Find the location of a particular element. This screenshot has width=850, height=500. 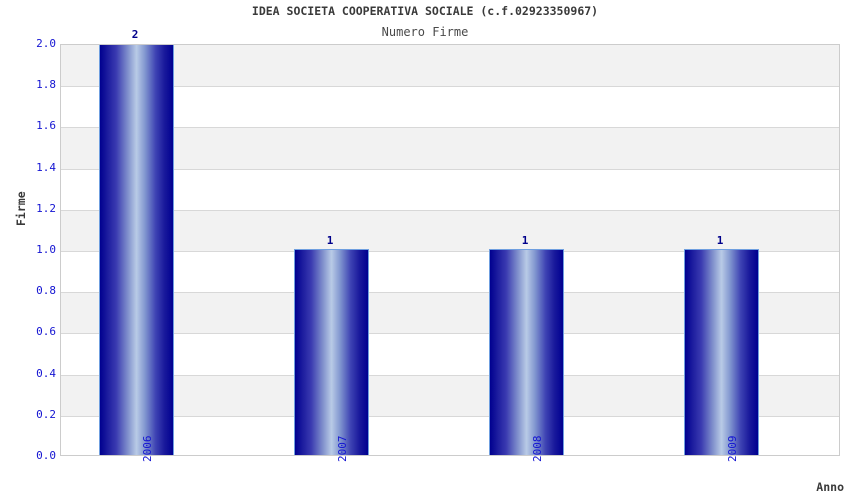

y-axis-tick-label: 1.0 is located at coordinates (46, 249).